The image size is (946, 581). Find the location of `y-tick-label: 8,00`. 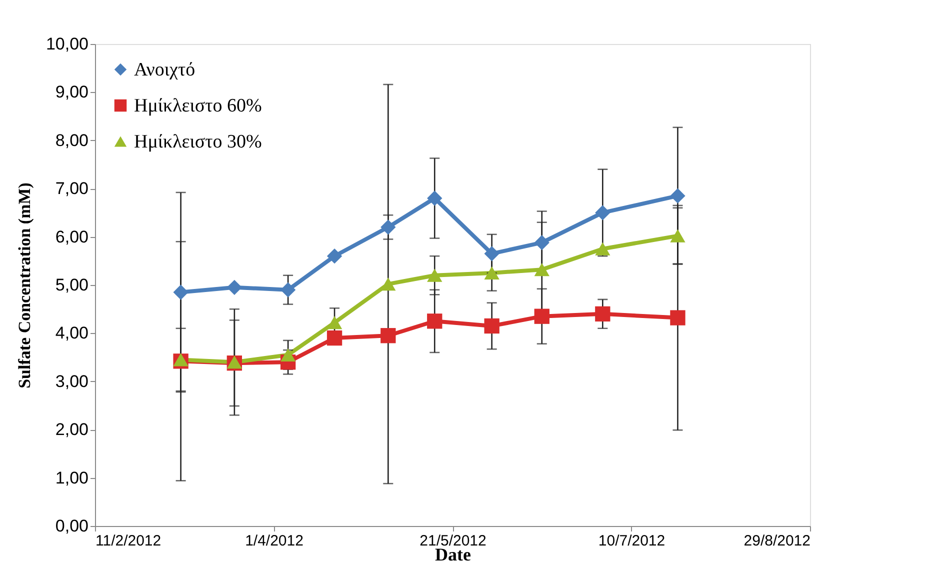

y-tick-label: 8,00 is located at coordinates (71, 140).